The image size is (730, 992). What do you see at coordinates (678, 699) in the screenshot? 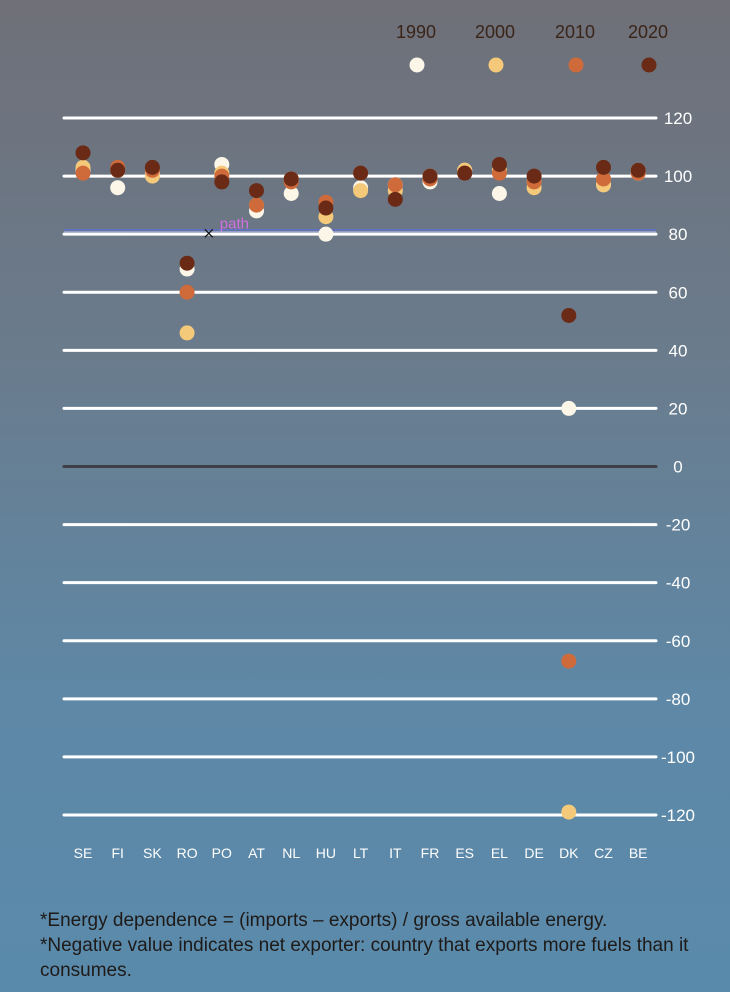
I see `y-tick-label: -80` at bounding box center [678, 699].